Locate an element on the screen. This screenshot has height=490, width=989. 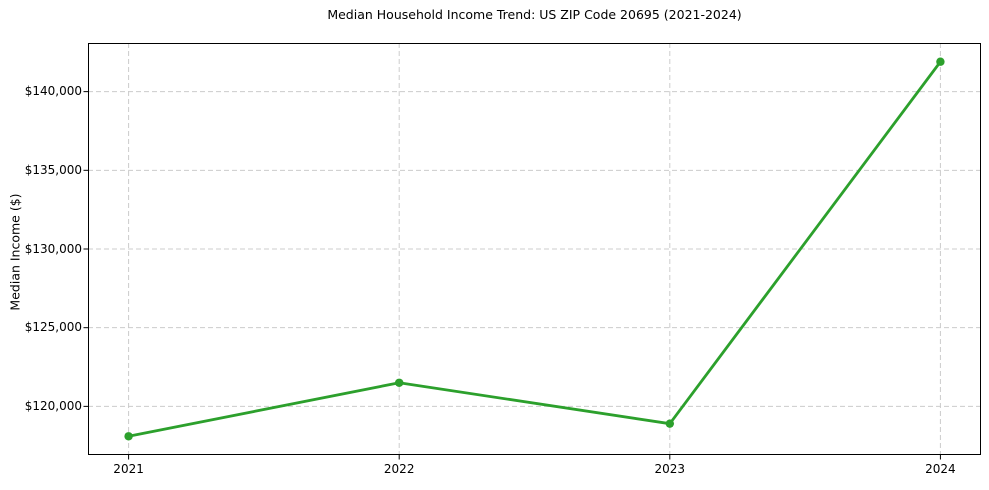
y-tick-labels: $120,000 $125,000 $130,000 $135,000 $140,000 is located at coordinates (41, 245).